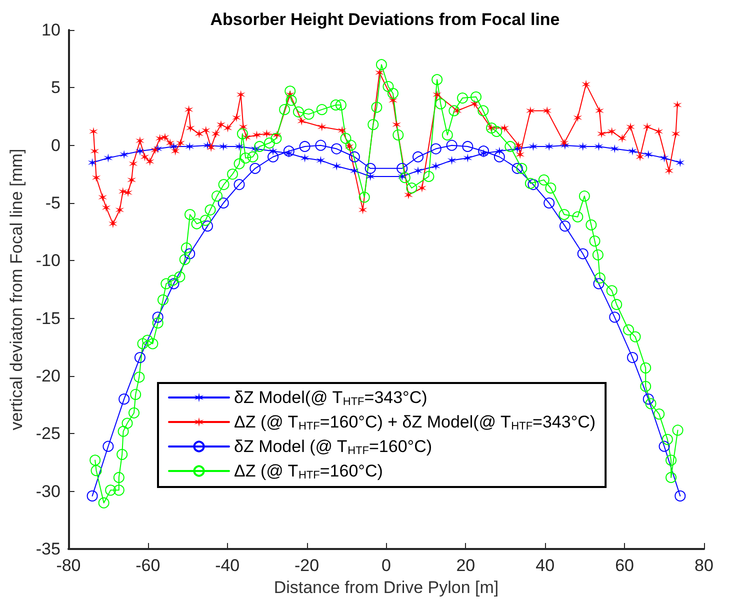  What do you see at coordinates (227, 565) in the screenshot?
I see `x-tick-label: -40` at bounding box center [227, 565].